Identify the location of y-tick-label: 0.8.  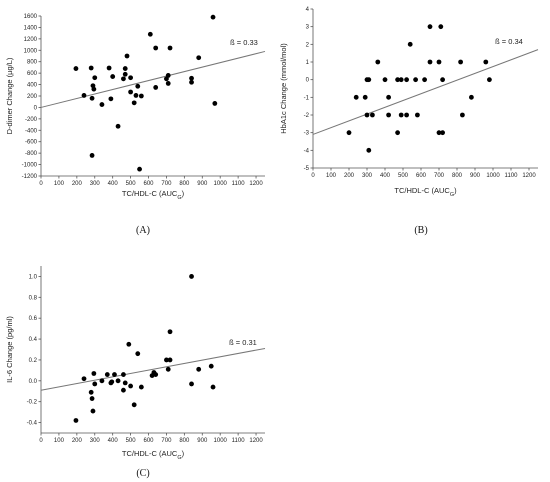
(33, 298).